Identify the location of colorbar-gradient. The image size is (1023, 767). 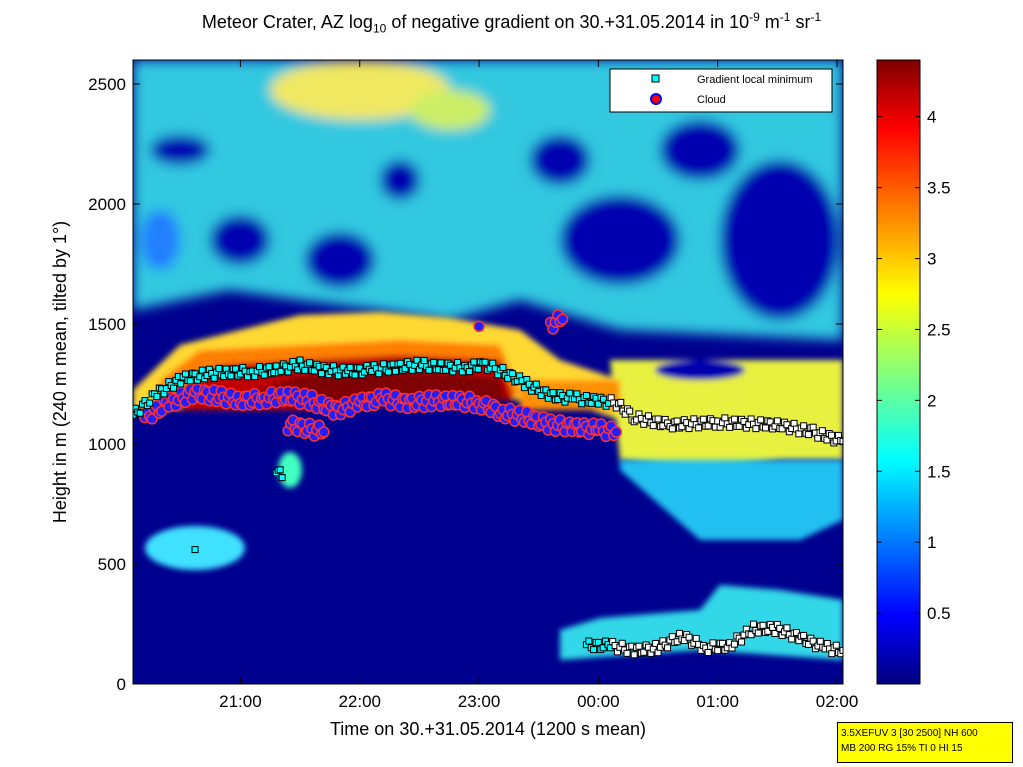
(898, 372).